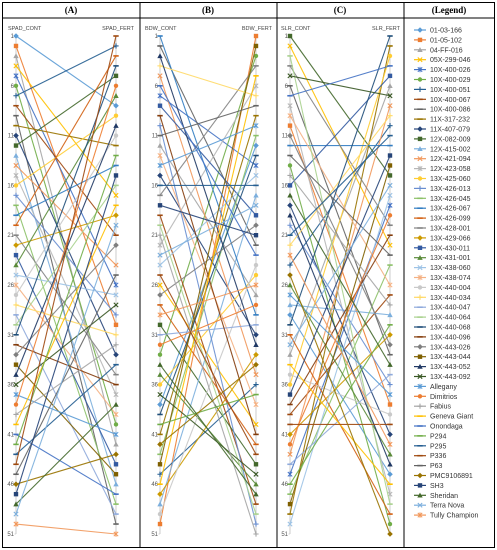 The width and height of the screenshot is (497, 550). What do you see at coordinates (10, 186) in the screenshot?
I see `panel-a-tick-label: 16` at bounding box center [10, 186].